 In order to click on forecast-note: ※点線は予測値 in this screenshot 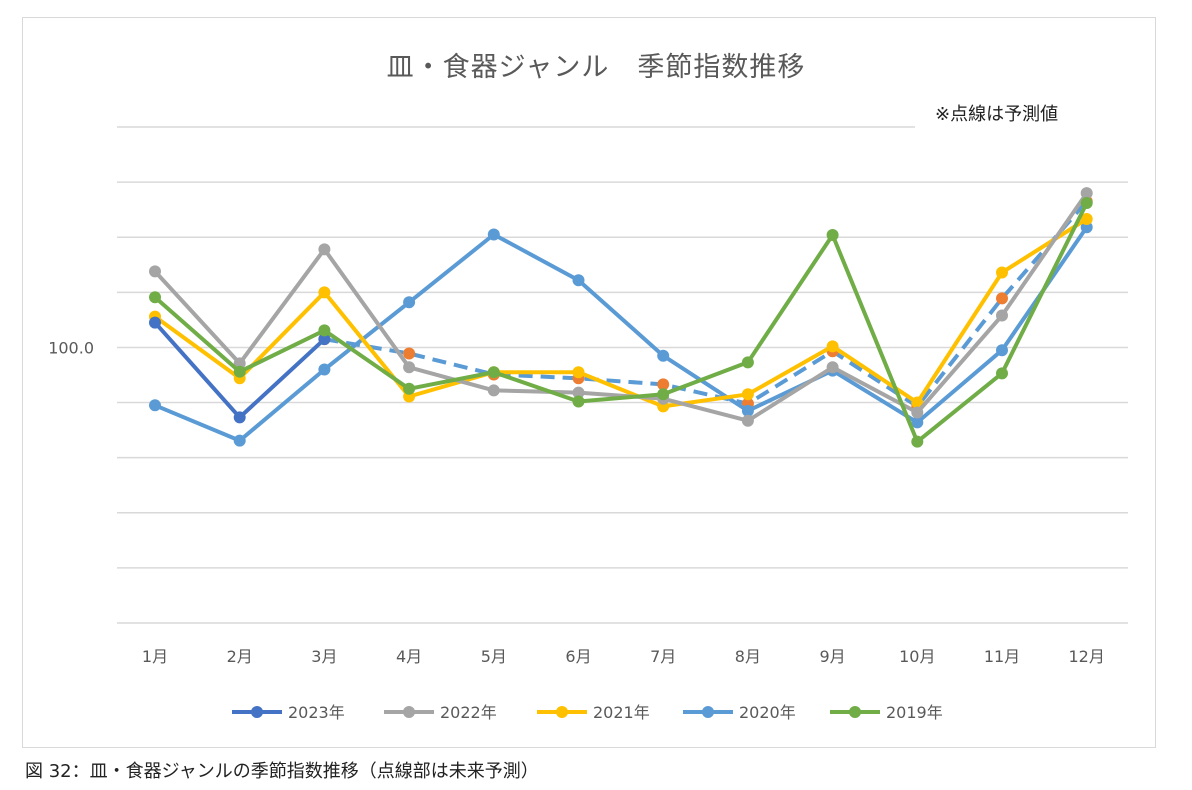, I will do `click(997, 114)`.